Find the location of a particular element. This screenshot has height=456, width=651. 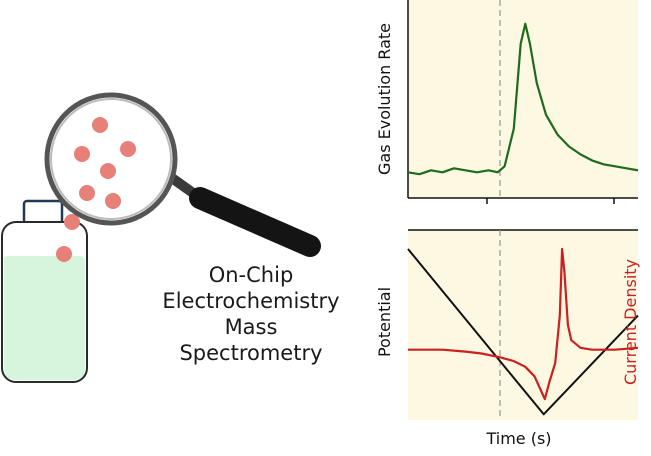

gas-evolution-series-line is located at coordinates (523, 99).